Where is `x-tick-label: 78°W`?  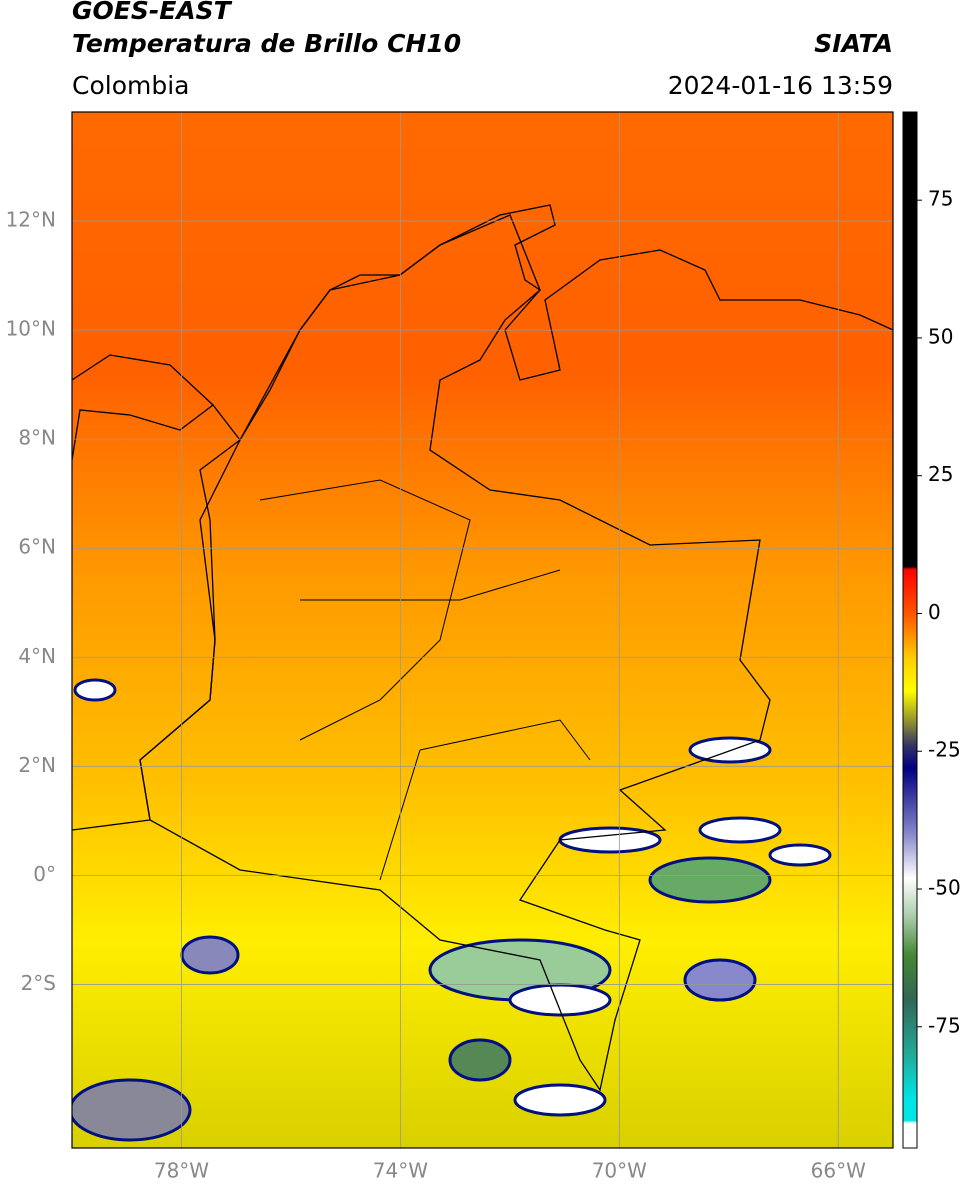
x-tick-label: 78°W is located at coordinates (181, 1171).